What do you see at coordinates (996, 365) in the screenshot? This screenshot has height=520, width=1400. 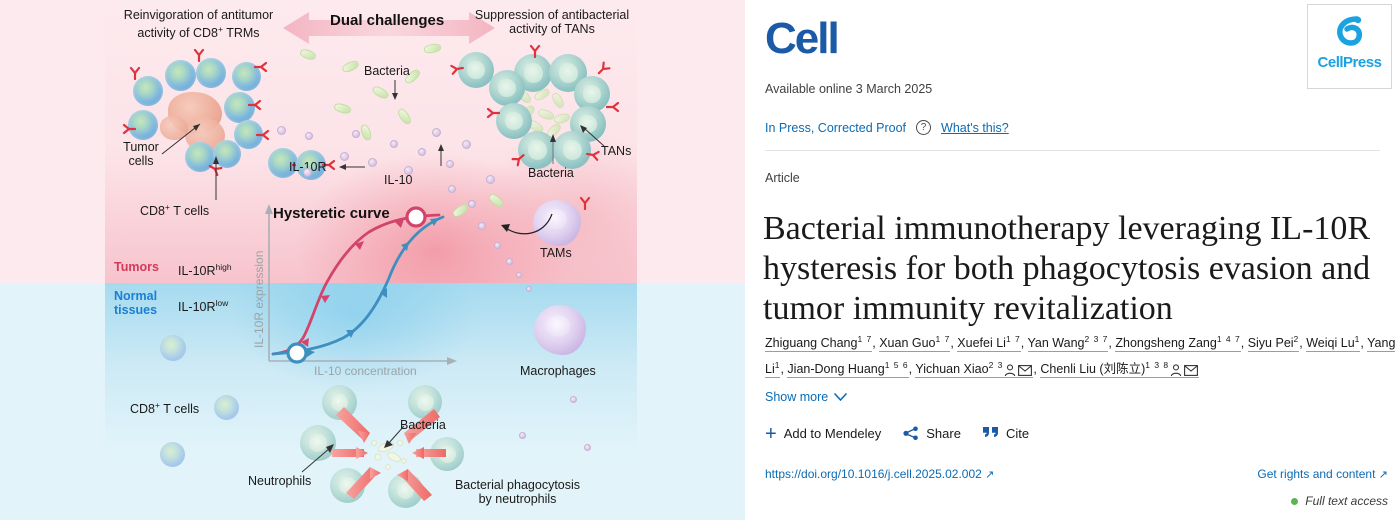 I see `author-affiliation-marks: 2 3` at bounding box center [996, 365].